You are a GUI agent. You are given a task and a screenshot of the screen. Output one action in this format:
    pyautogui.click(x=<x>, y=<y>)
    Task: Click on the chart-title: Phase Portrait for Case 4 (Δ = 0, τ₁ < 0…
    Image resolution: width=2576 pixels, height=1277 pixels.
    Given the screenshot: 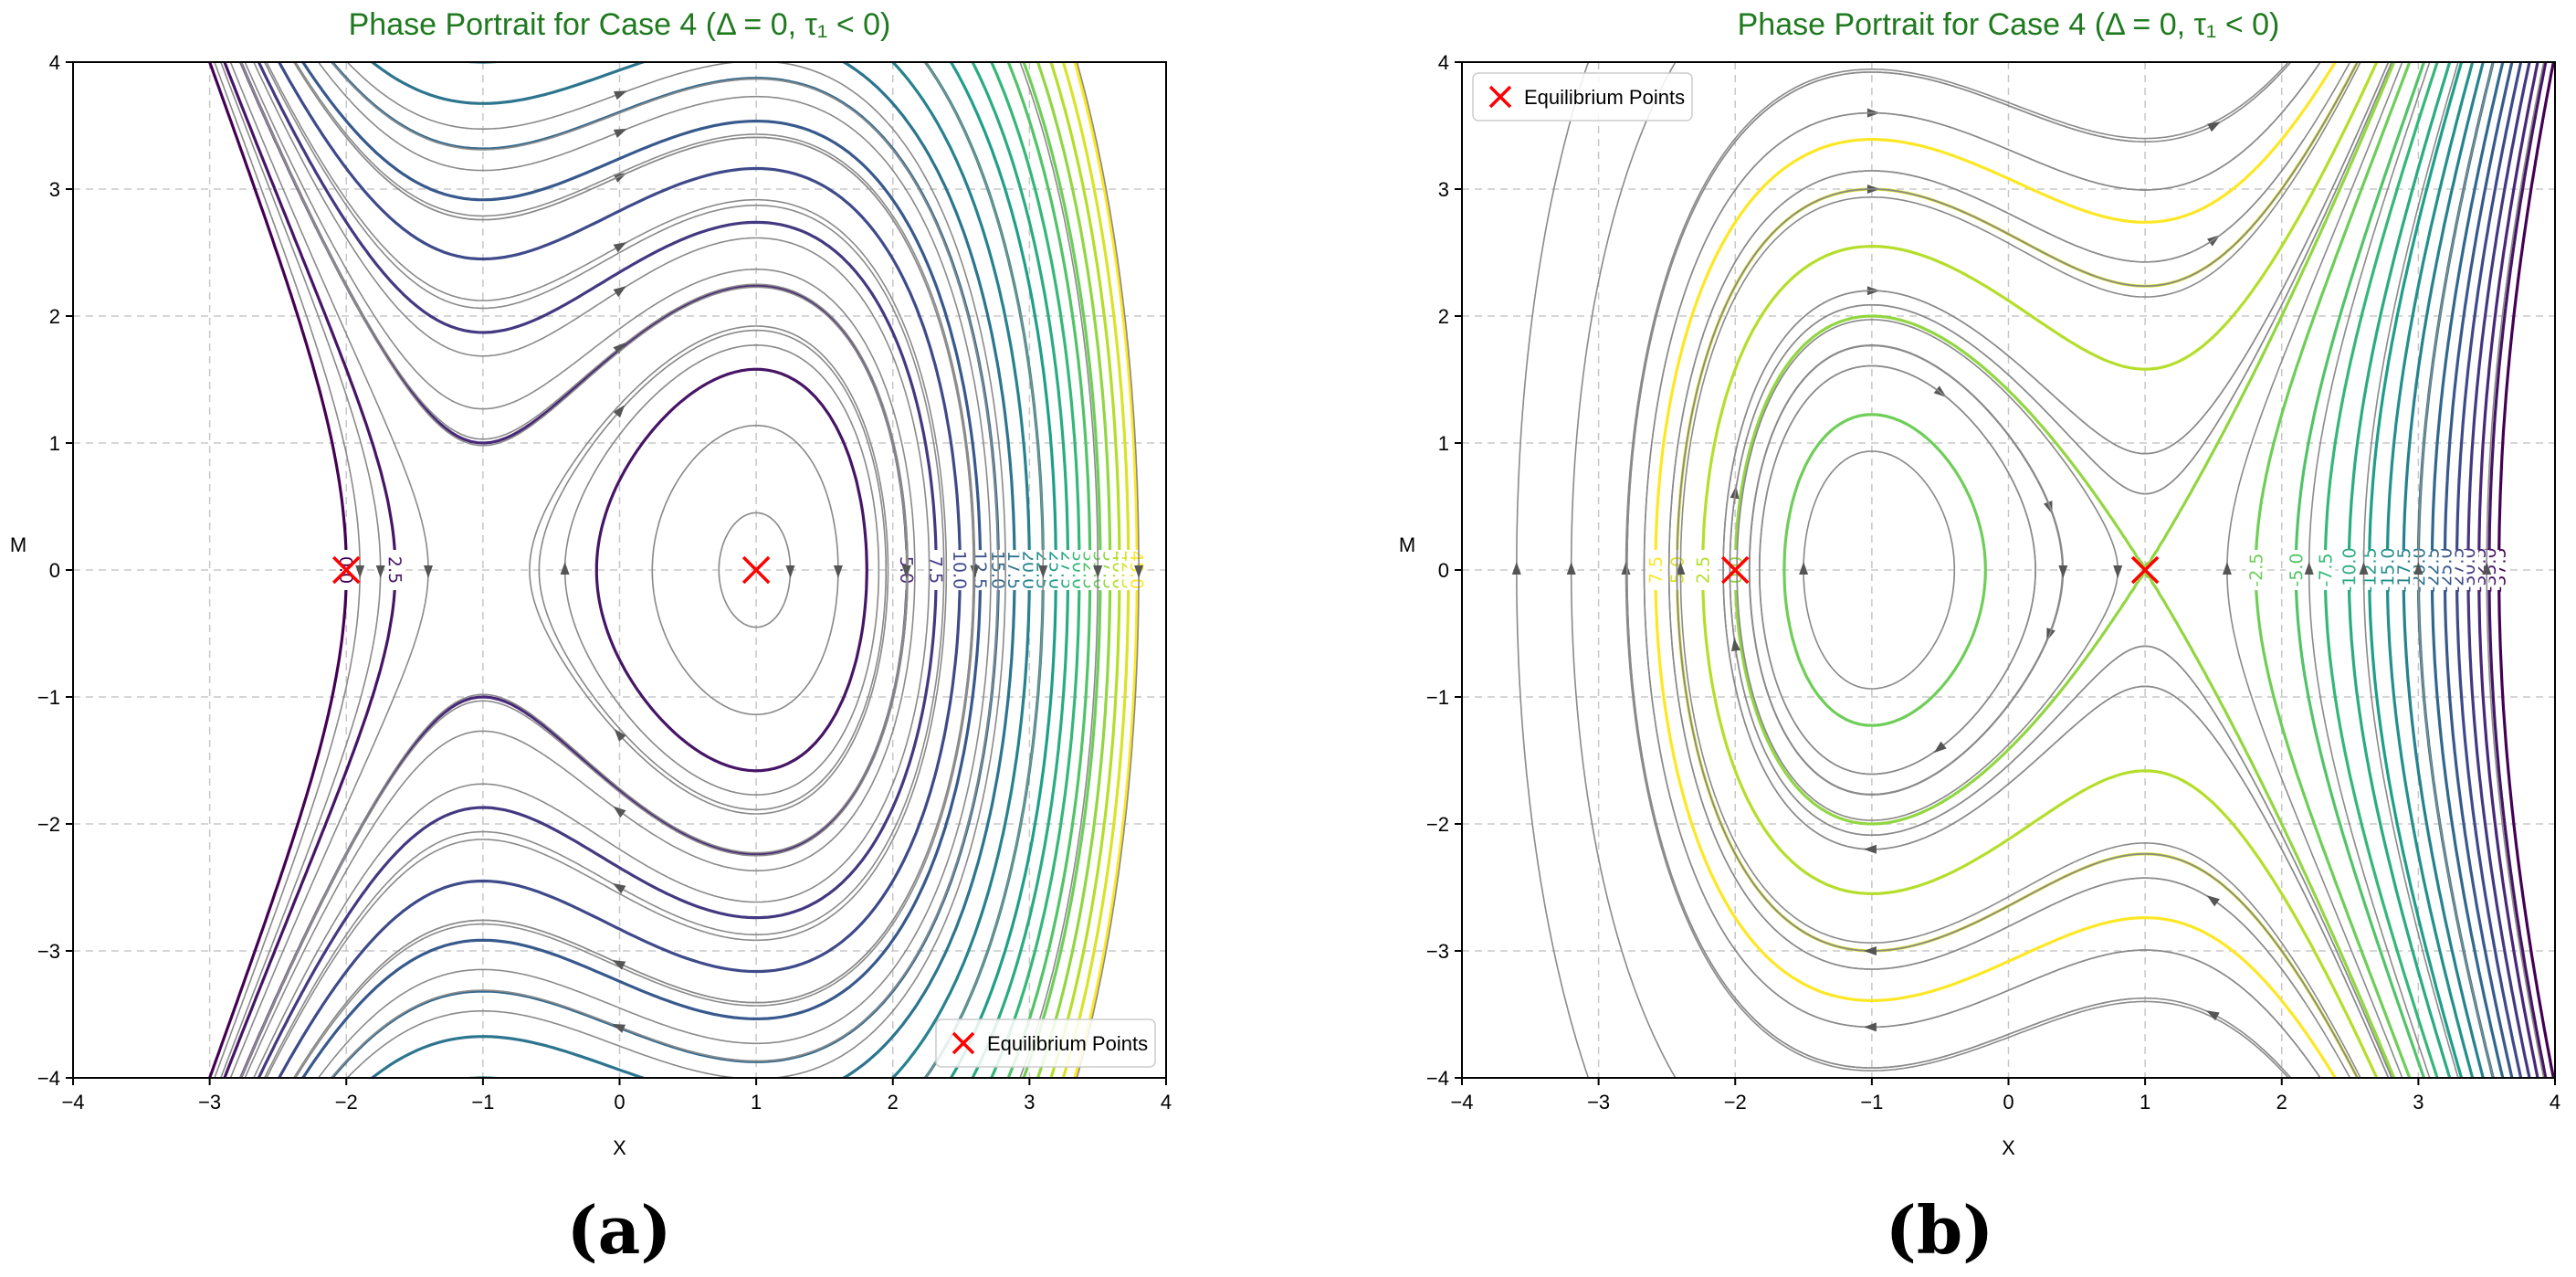 What is the action you would take?
    pyautogui.click(x=620, y=24)
    